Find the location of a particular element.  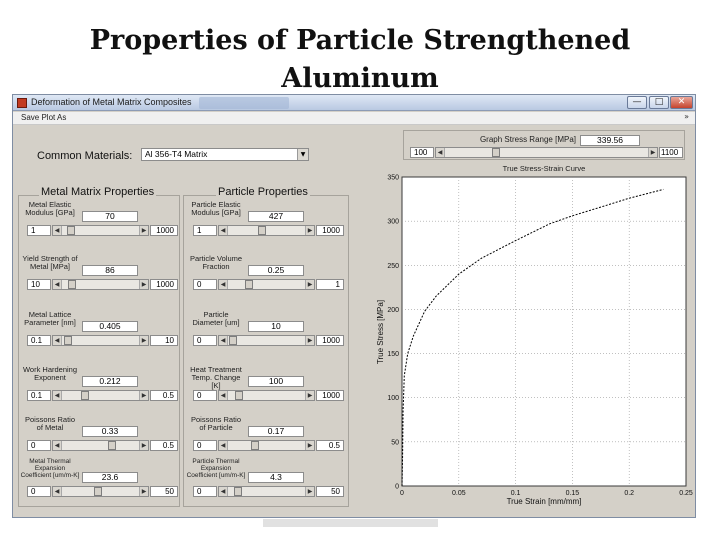

graph-range-max: 1100 is located at coordinates (671, 152).